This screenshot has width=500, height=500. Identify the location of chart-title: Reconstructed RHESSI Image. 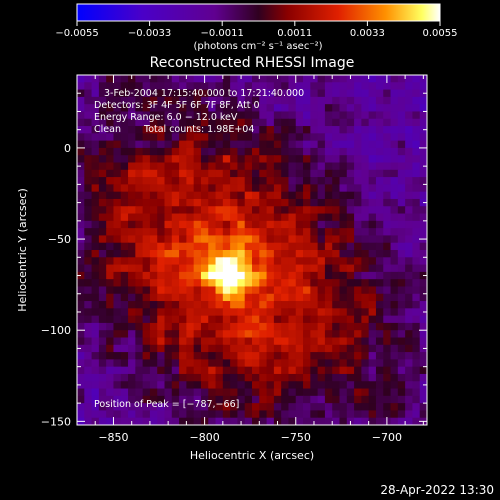
(252, 63).